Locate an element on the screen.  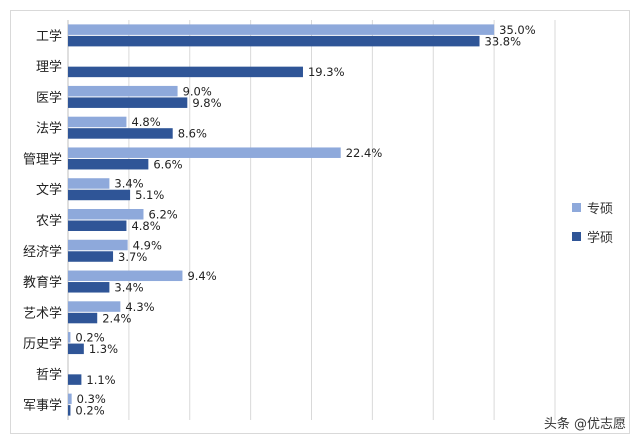
category-label: 理学 is located at coordinates (49, 67).